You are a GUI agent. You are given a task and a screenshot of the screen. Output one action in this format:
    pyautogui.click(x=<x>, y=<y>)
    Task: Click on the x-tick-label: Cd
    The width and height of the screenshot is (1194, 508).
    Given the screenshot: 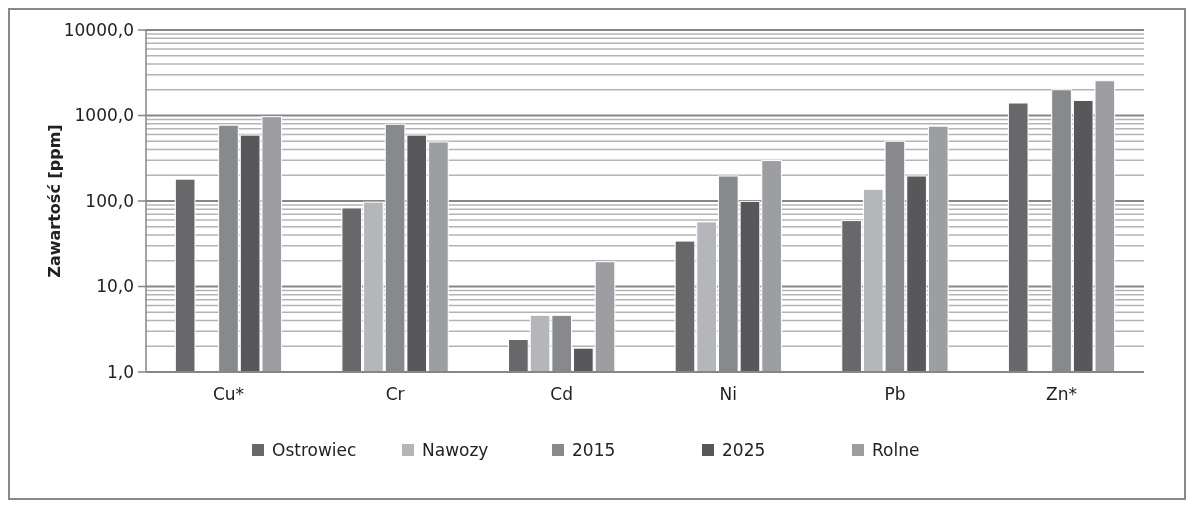 What is the action you would take?
    pyautogui.click(x=562, y=394)
    